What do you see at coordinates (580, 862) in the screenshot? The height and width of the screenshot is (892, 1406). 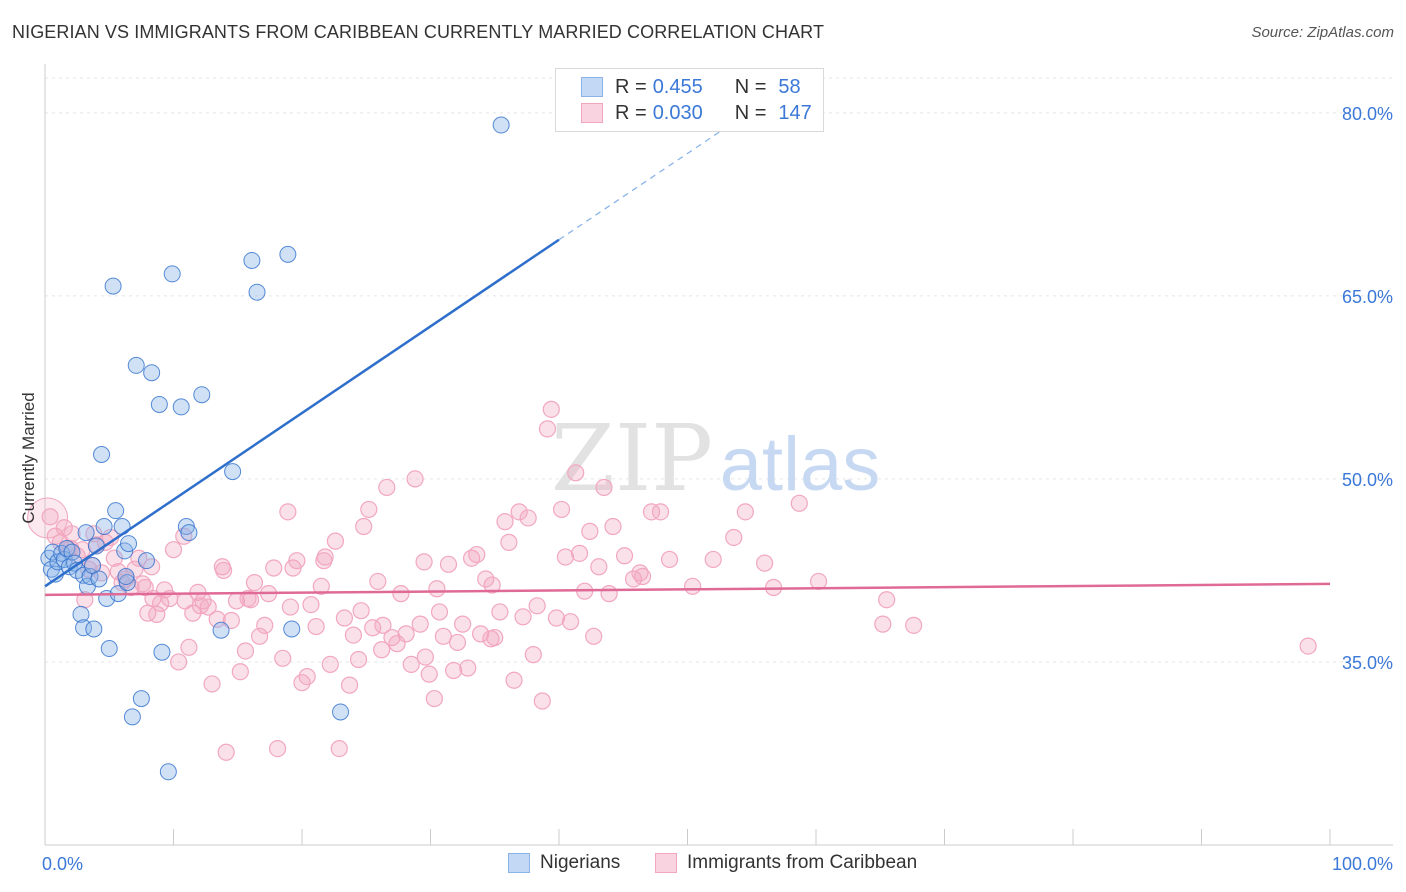 I see `legend-label-nigerians: Nigerians` at bounding box center [580, 862].